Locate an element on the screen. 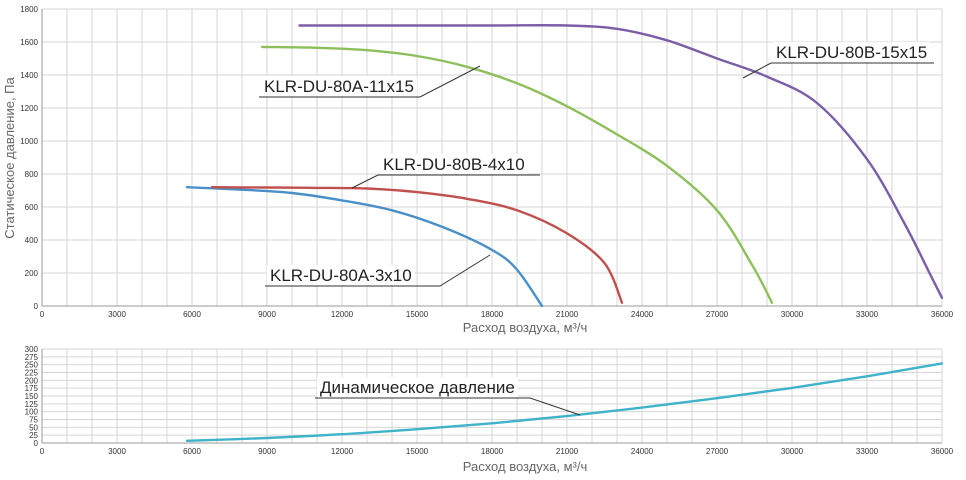 This screenshot has width=966, height=480. callout-klr-du-80a-3x10: KLR-DU-80A-3x10 is located at coordinates (378, 270).